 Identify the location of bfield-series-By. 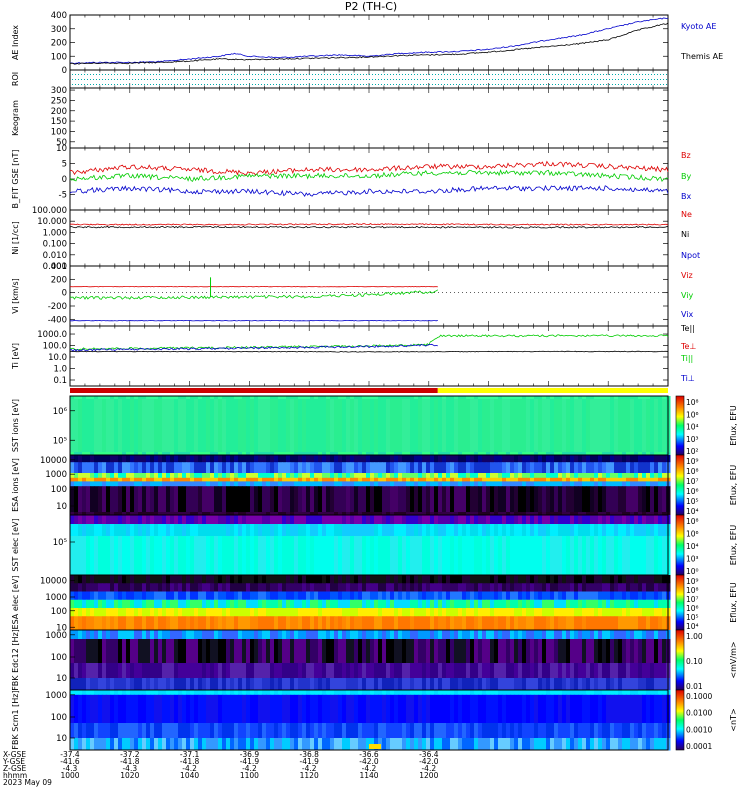
(369, 175).